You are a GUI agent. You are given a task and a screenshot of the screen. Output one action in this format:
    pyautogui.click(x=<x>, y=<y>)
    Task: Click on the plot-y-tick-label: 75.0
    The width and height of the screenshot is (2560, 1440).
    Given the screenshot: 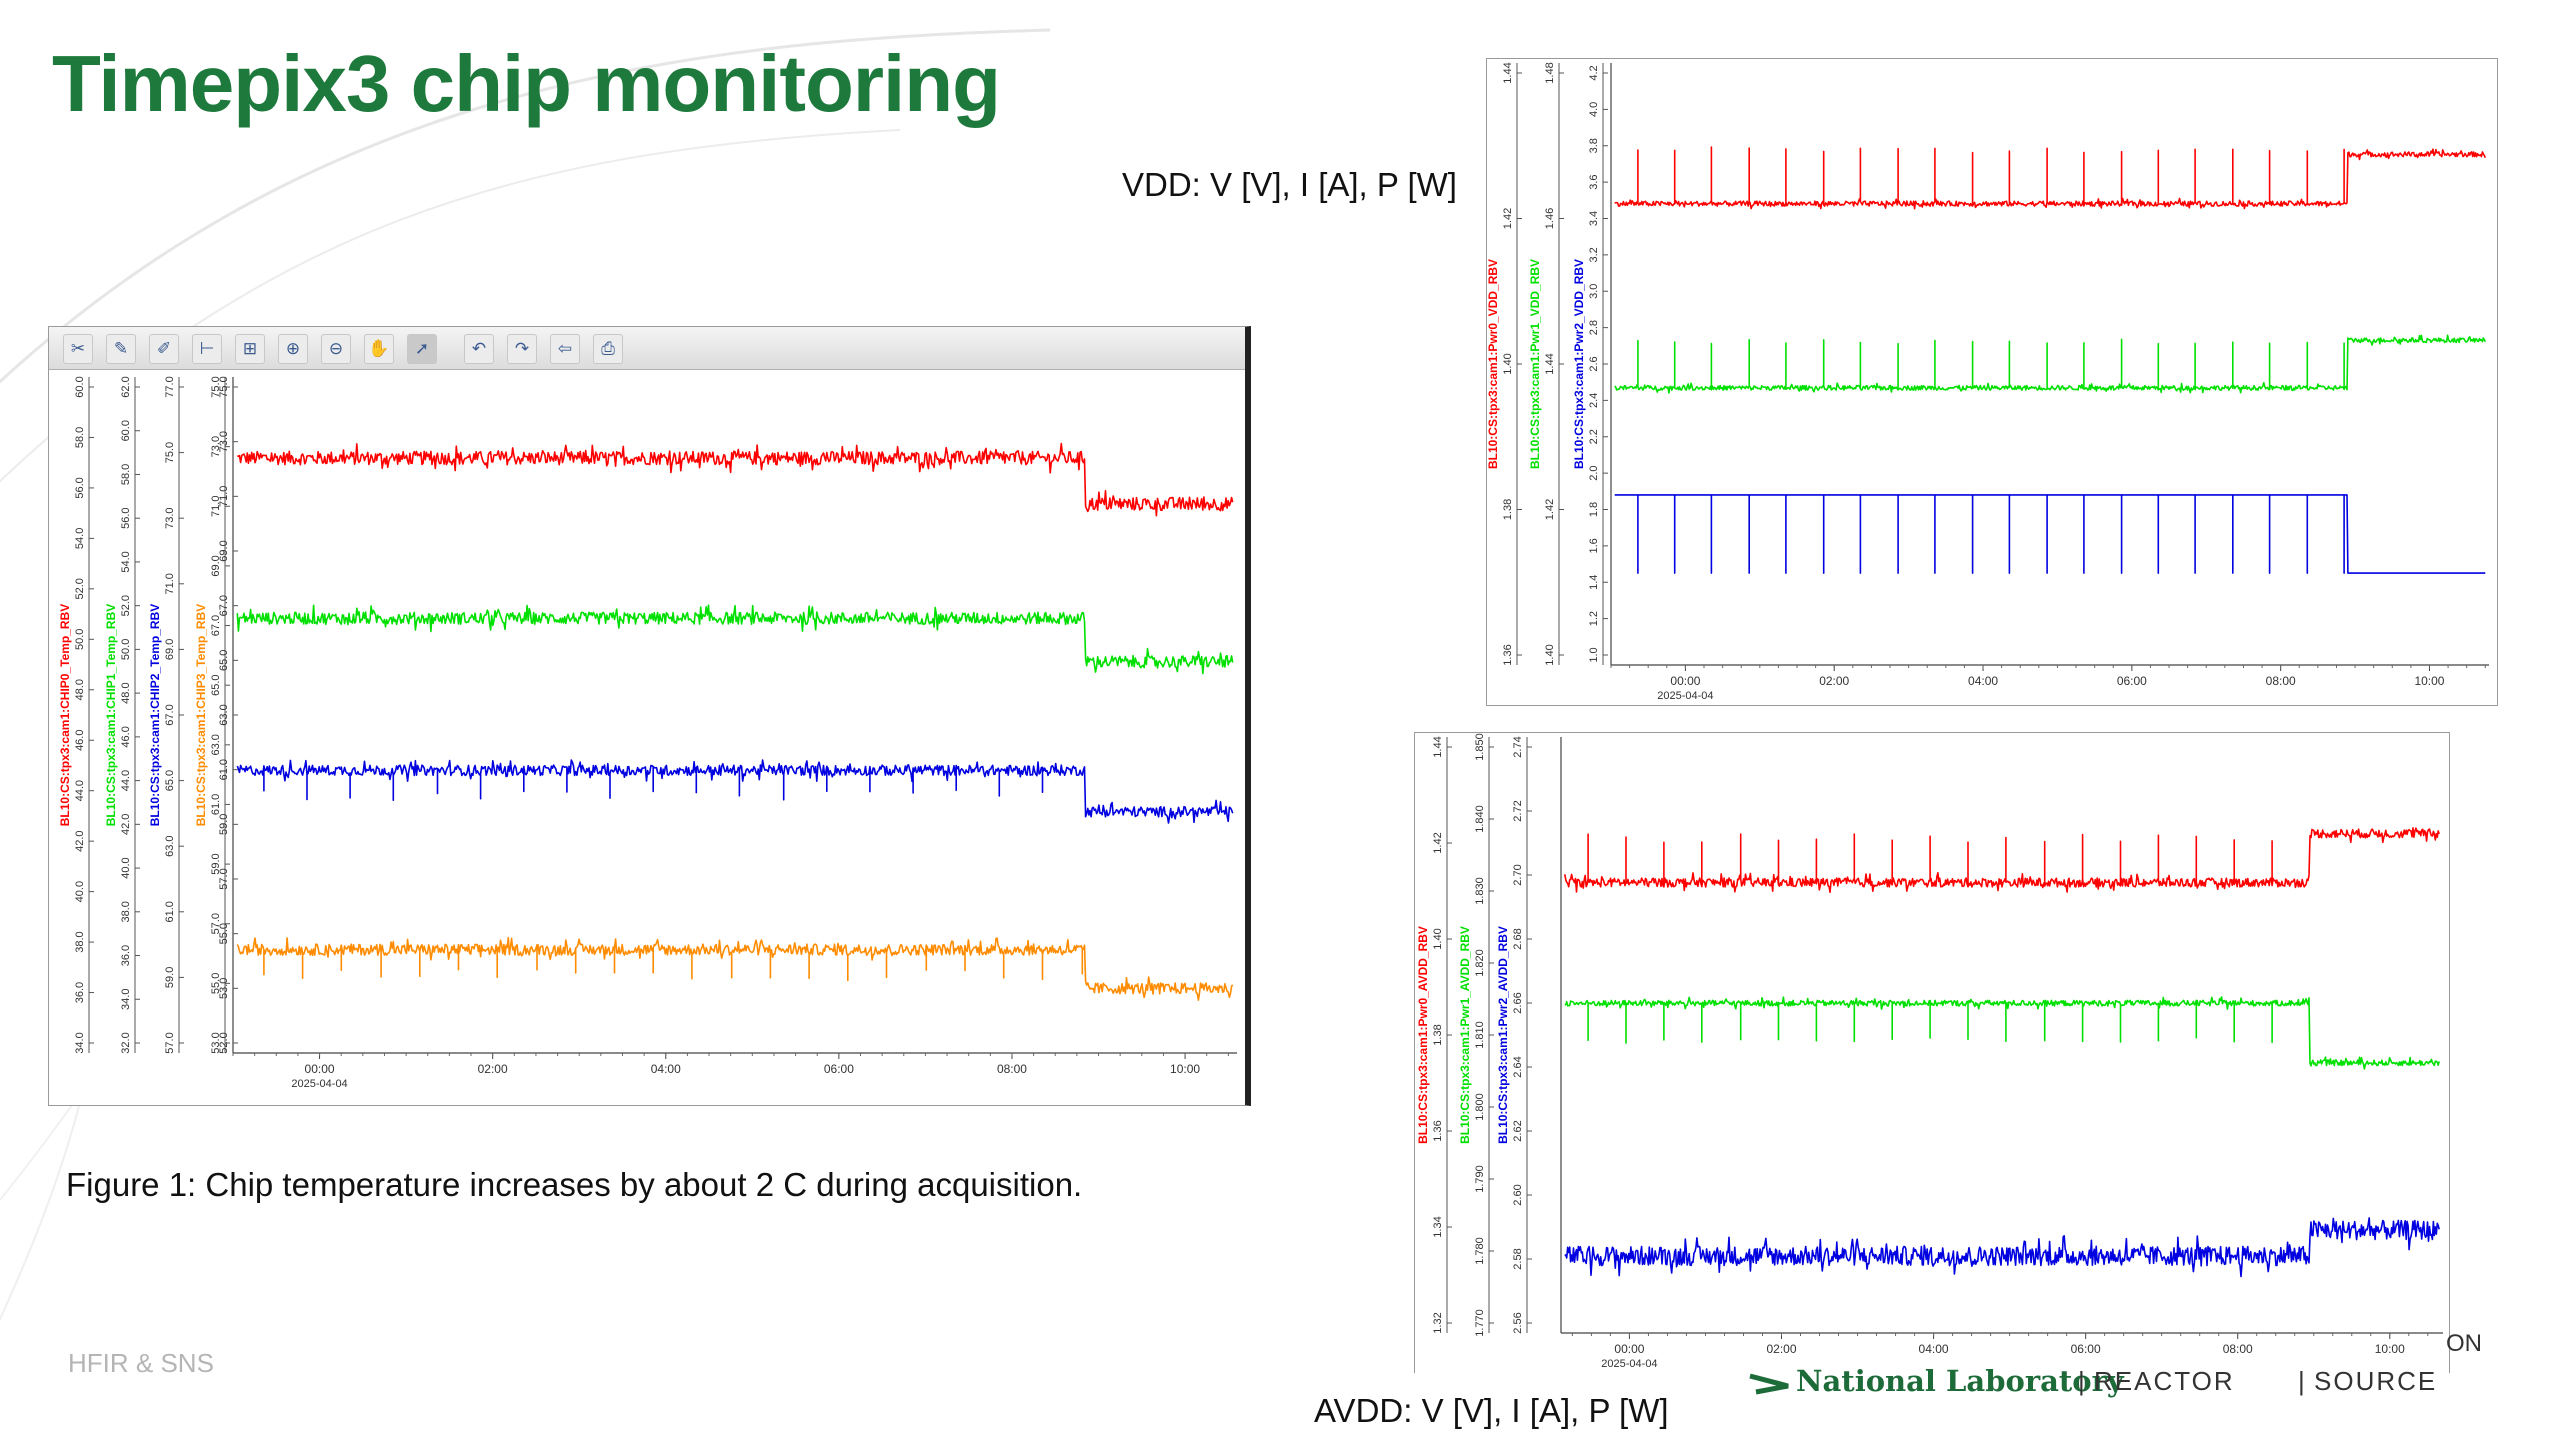 What is the action you would take?
    pyautogui.click(x=224, y=386)
    